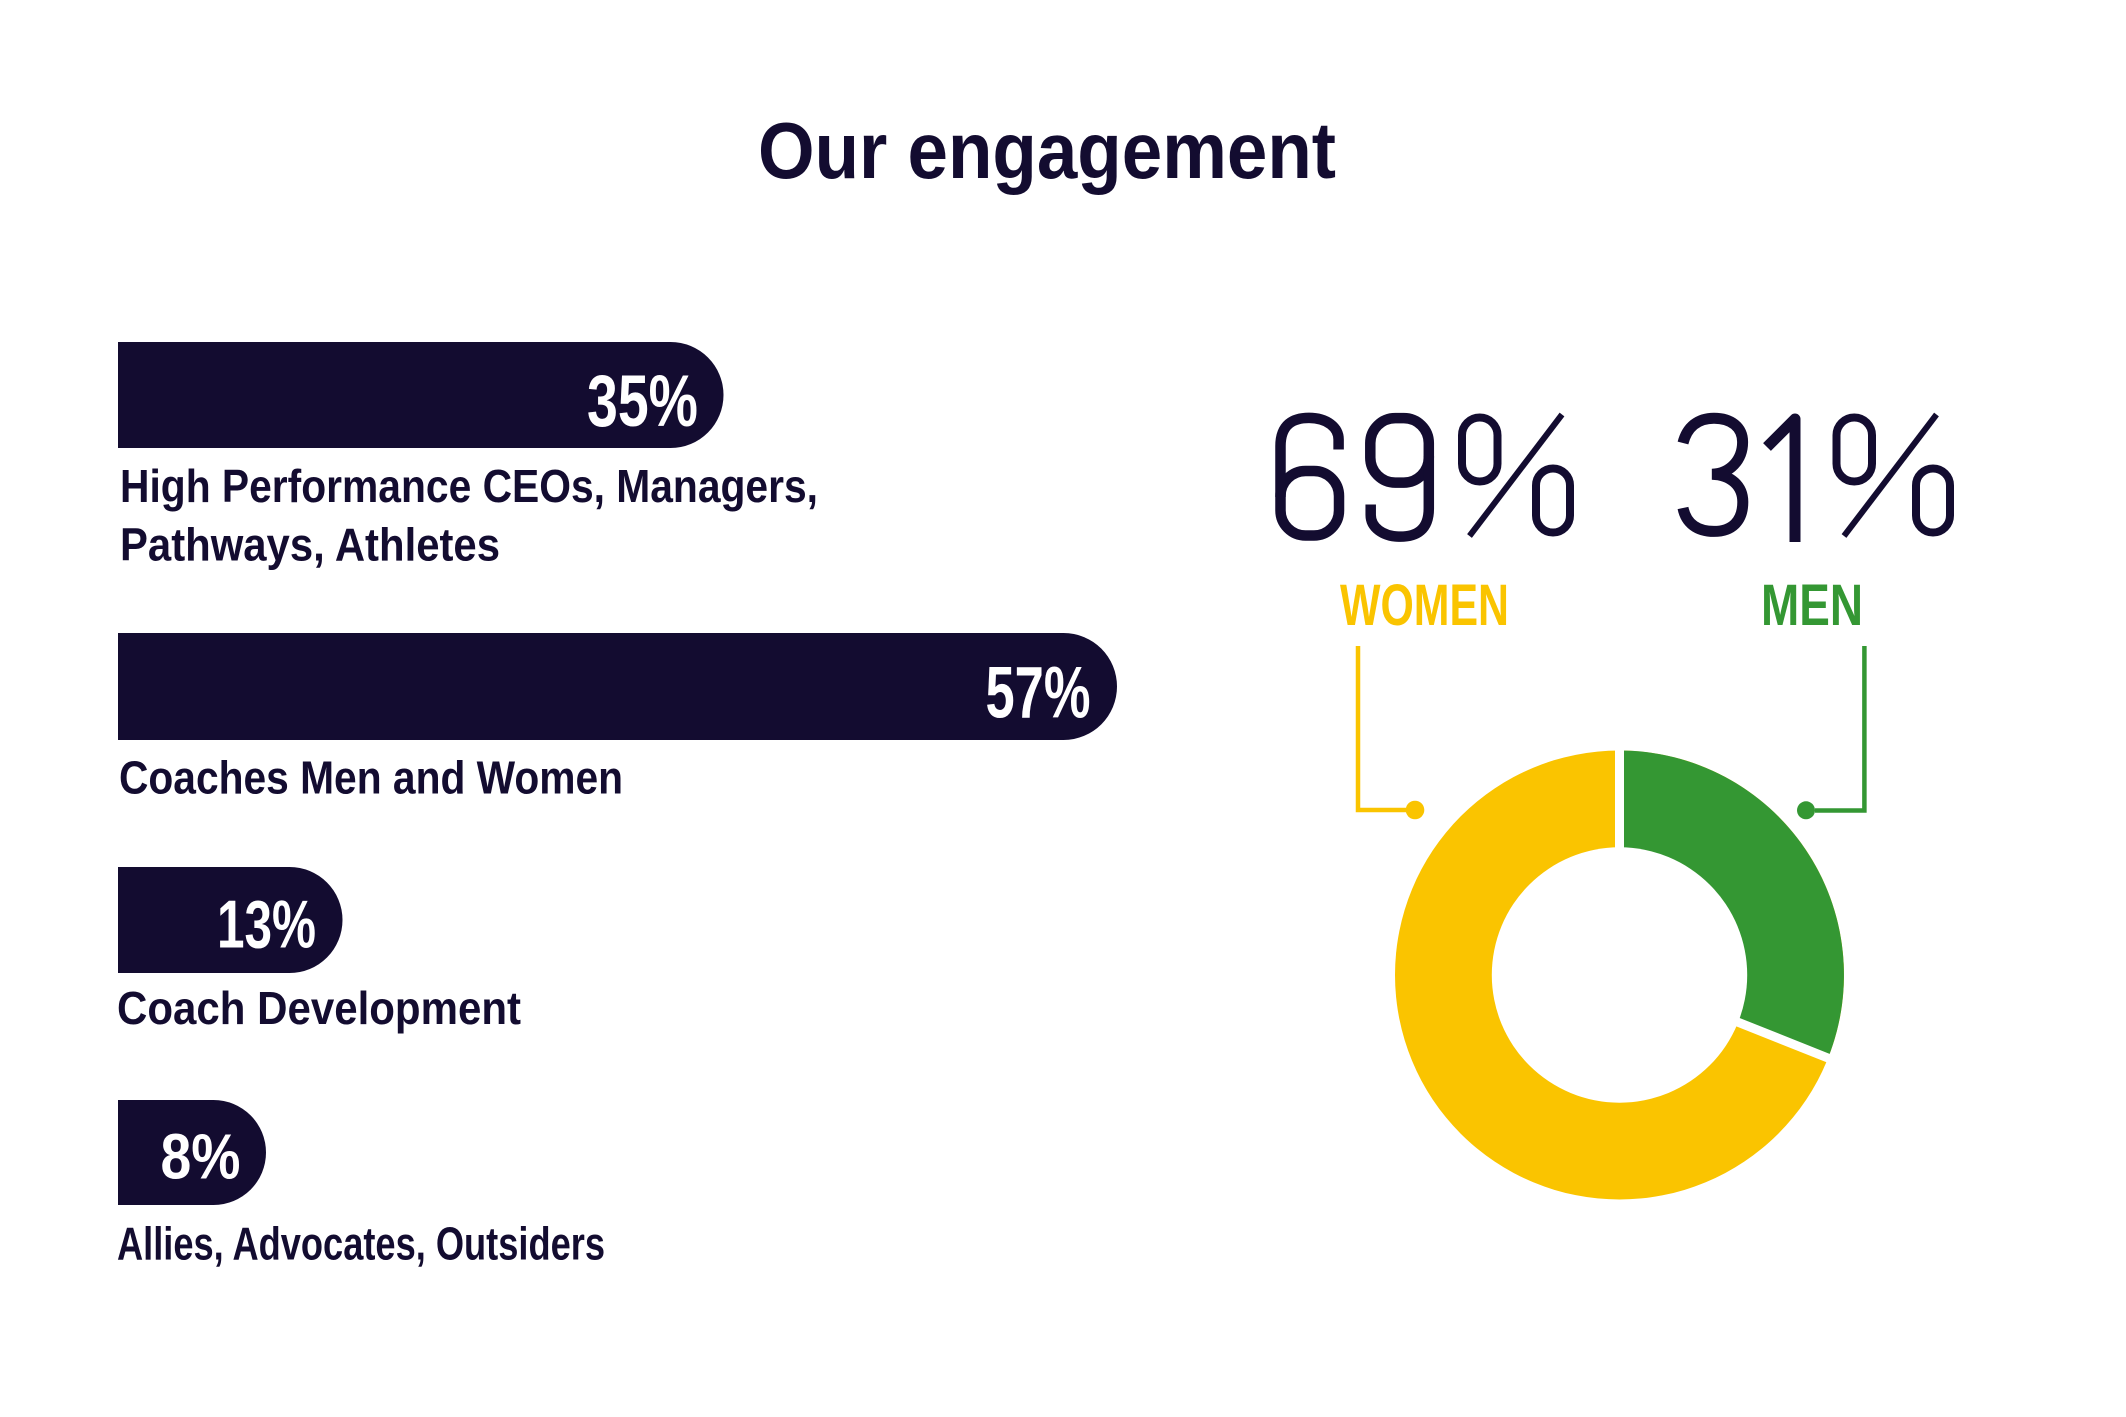 This screenshot has width=2126, height=1417. I want to click on svg-text: 57%, so click(1038, 693).